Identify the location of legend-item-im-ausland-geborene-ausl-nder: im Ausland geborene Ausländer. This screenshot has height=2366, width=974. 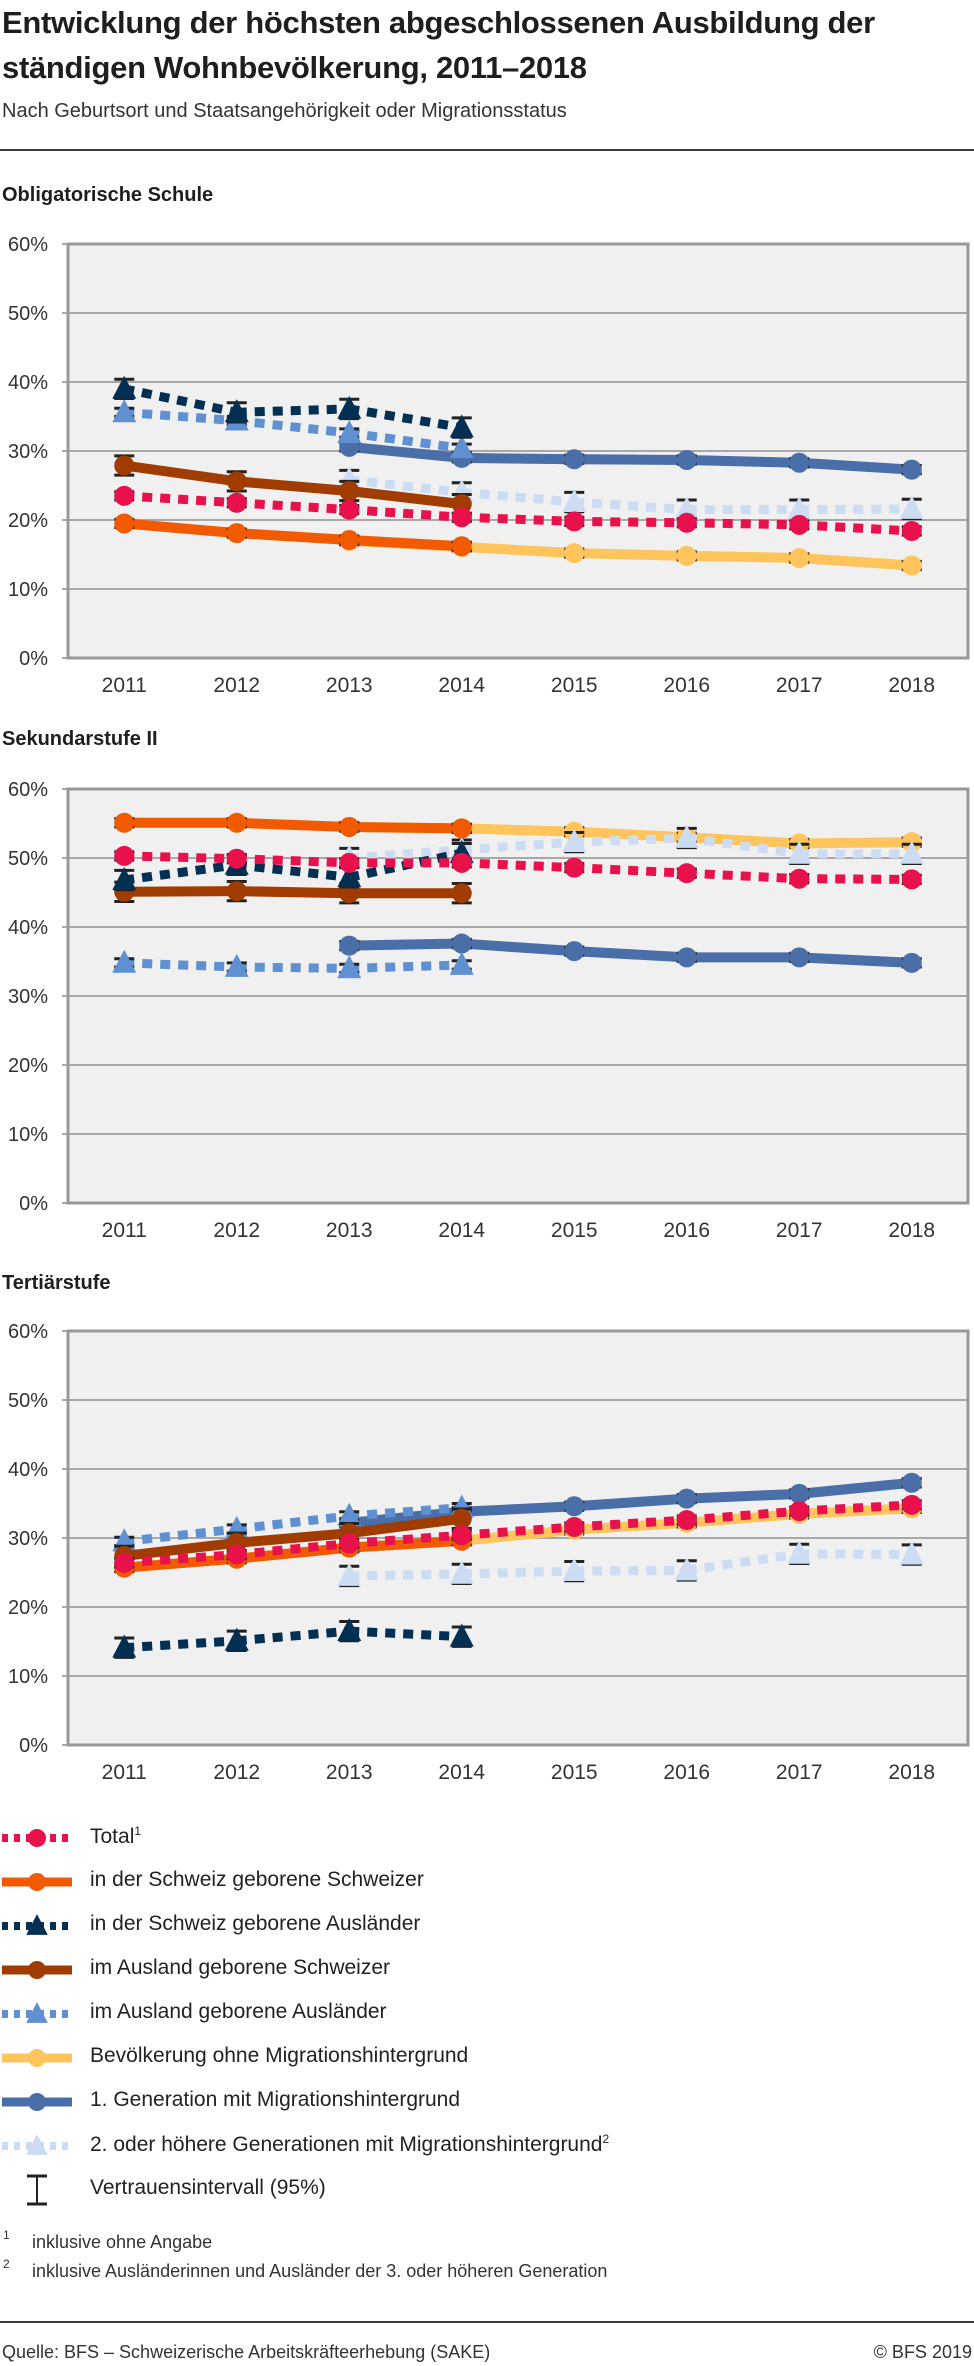
(487, 2014).